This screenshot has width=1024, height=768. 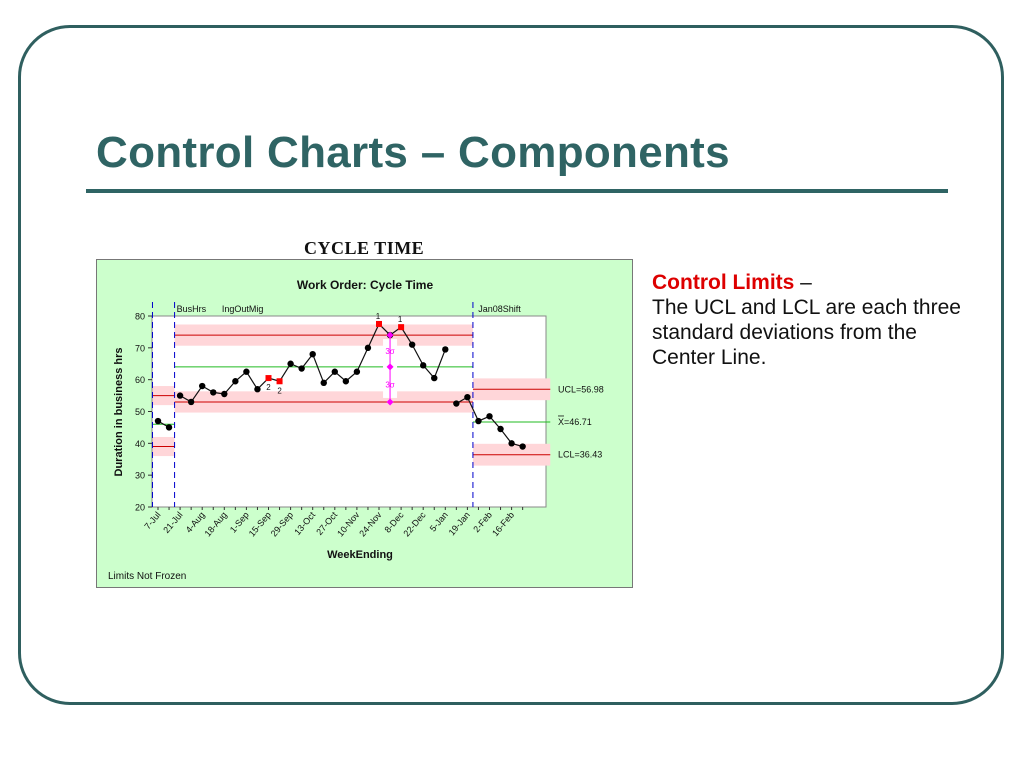 What do you see at coordinates (140, 412) in the screenshot?
I see `y-tick-label: 50` at bounding box center [140, 412].